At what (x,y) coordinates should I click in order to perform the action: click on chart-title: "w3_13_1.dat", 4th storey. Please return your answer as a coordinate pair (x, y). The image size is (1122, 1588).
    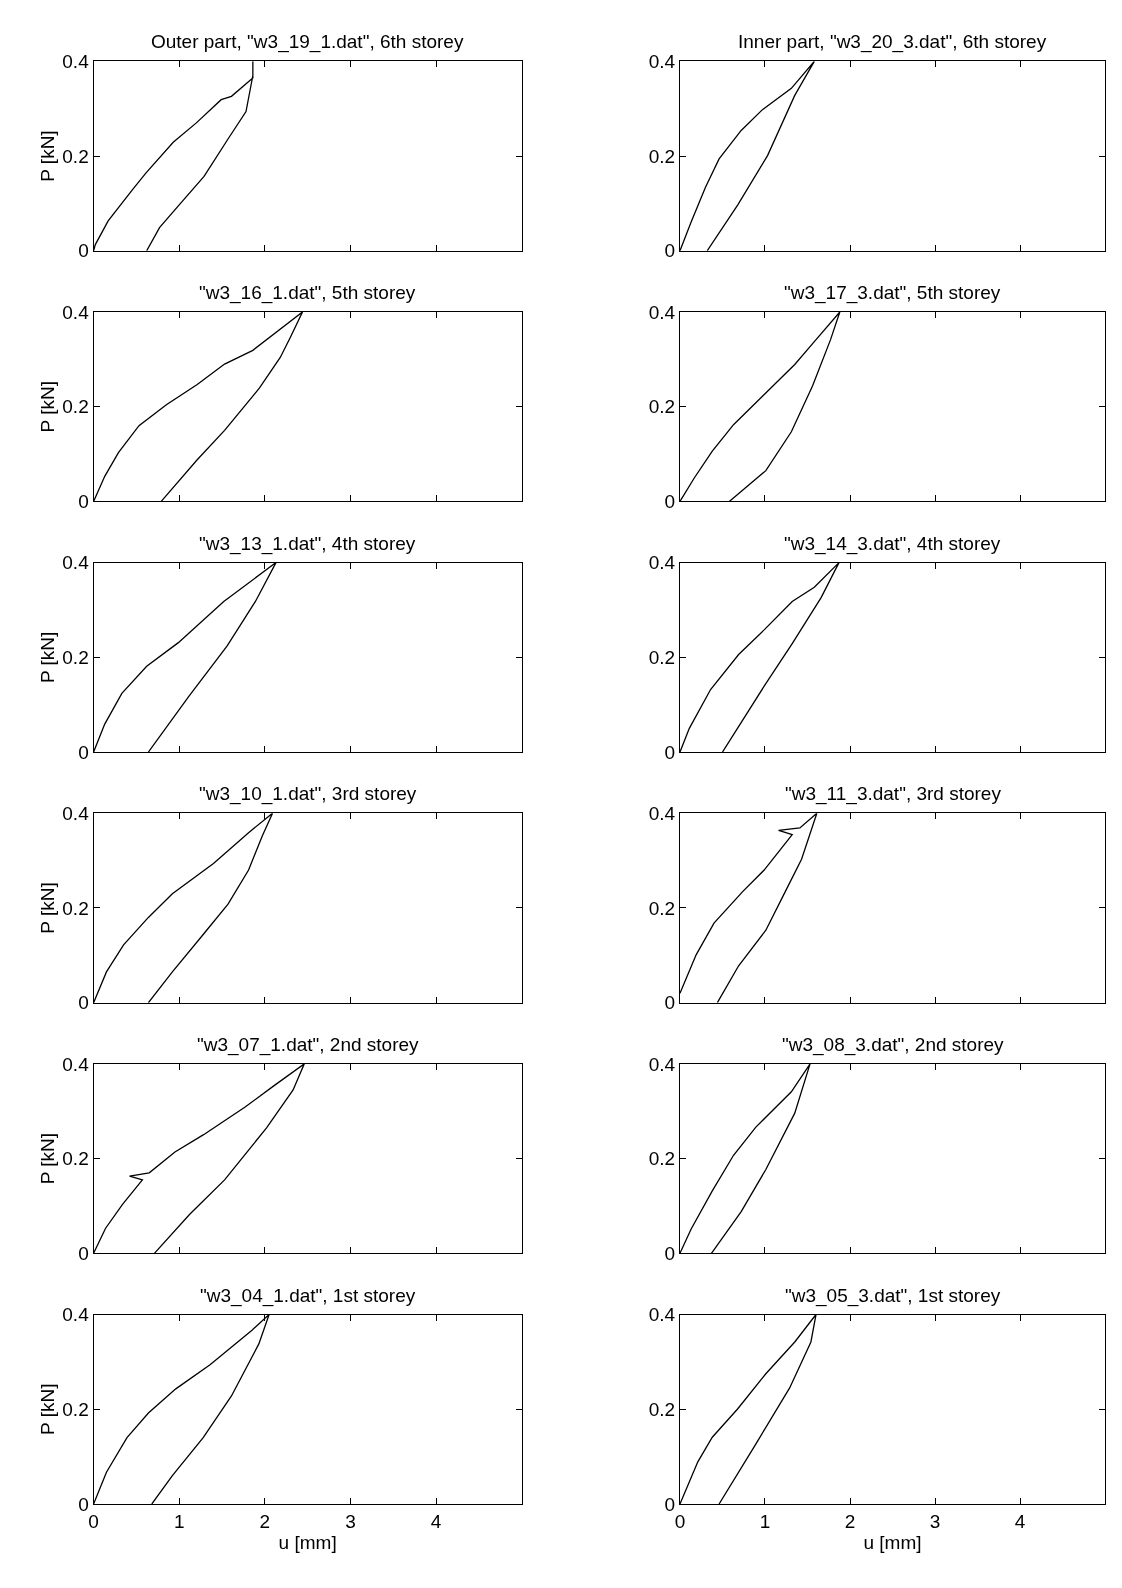
    Looking at the image, I should click on (307, 544).